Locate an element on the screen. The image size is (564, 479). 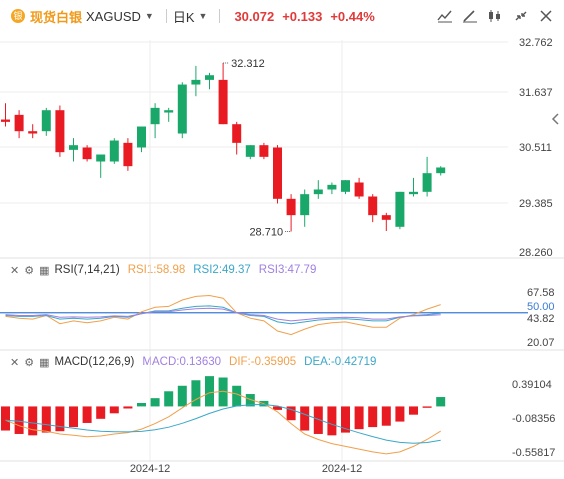
dea-line is located at coordinates (223, 423).